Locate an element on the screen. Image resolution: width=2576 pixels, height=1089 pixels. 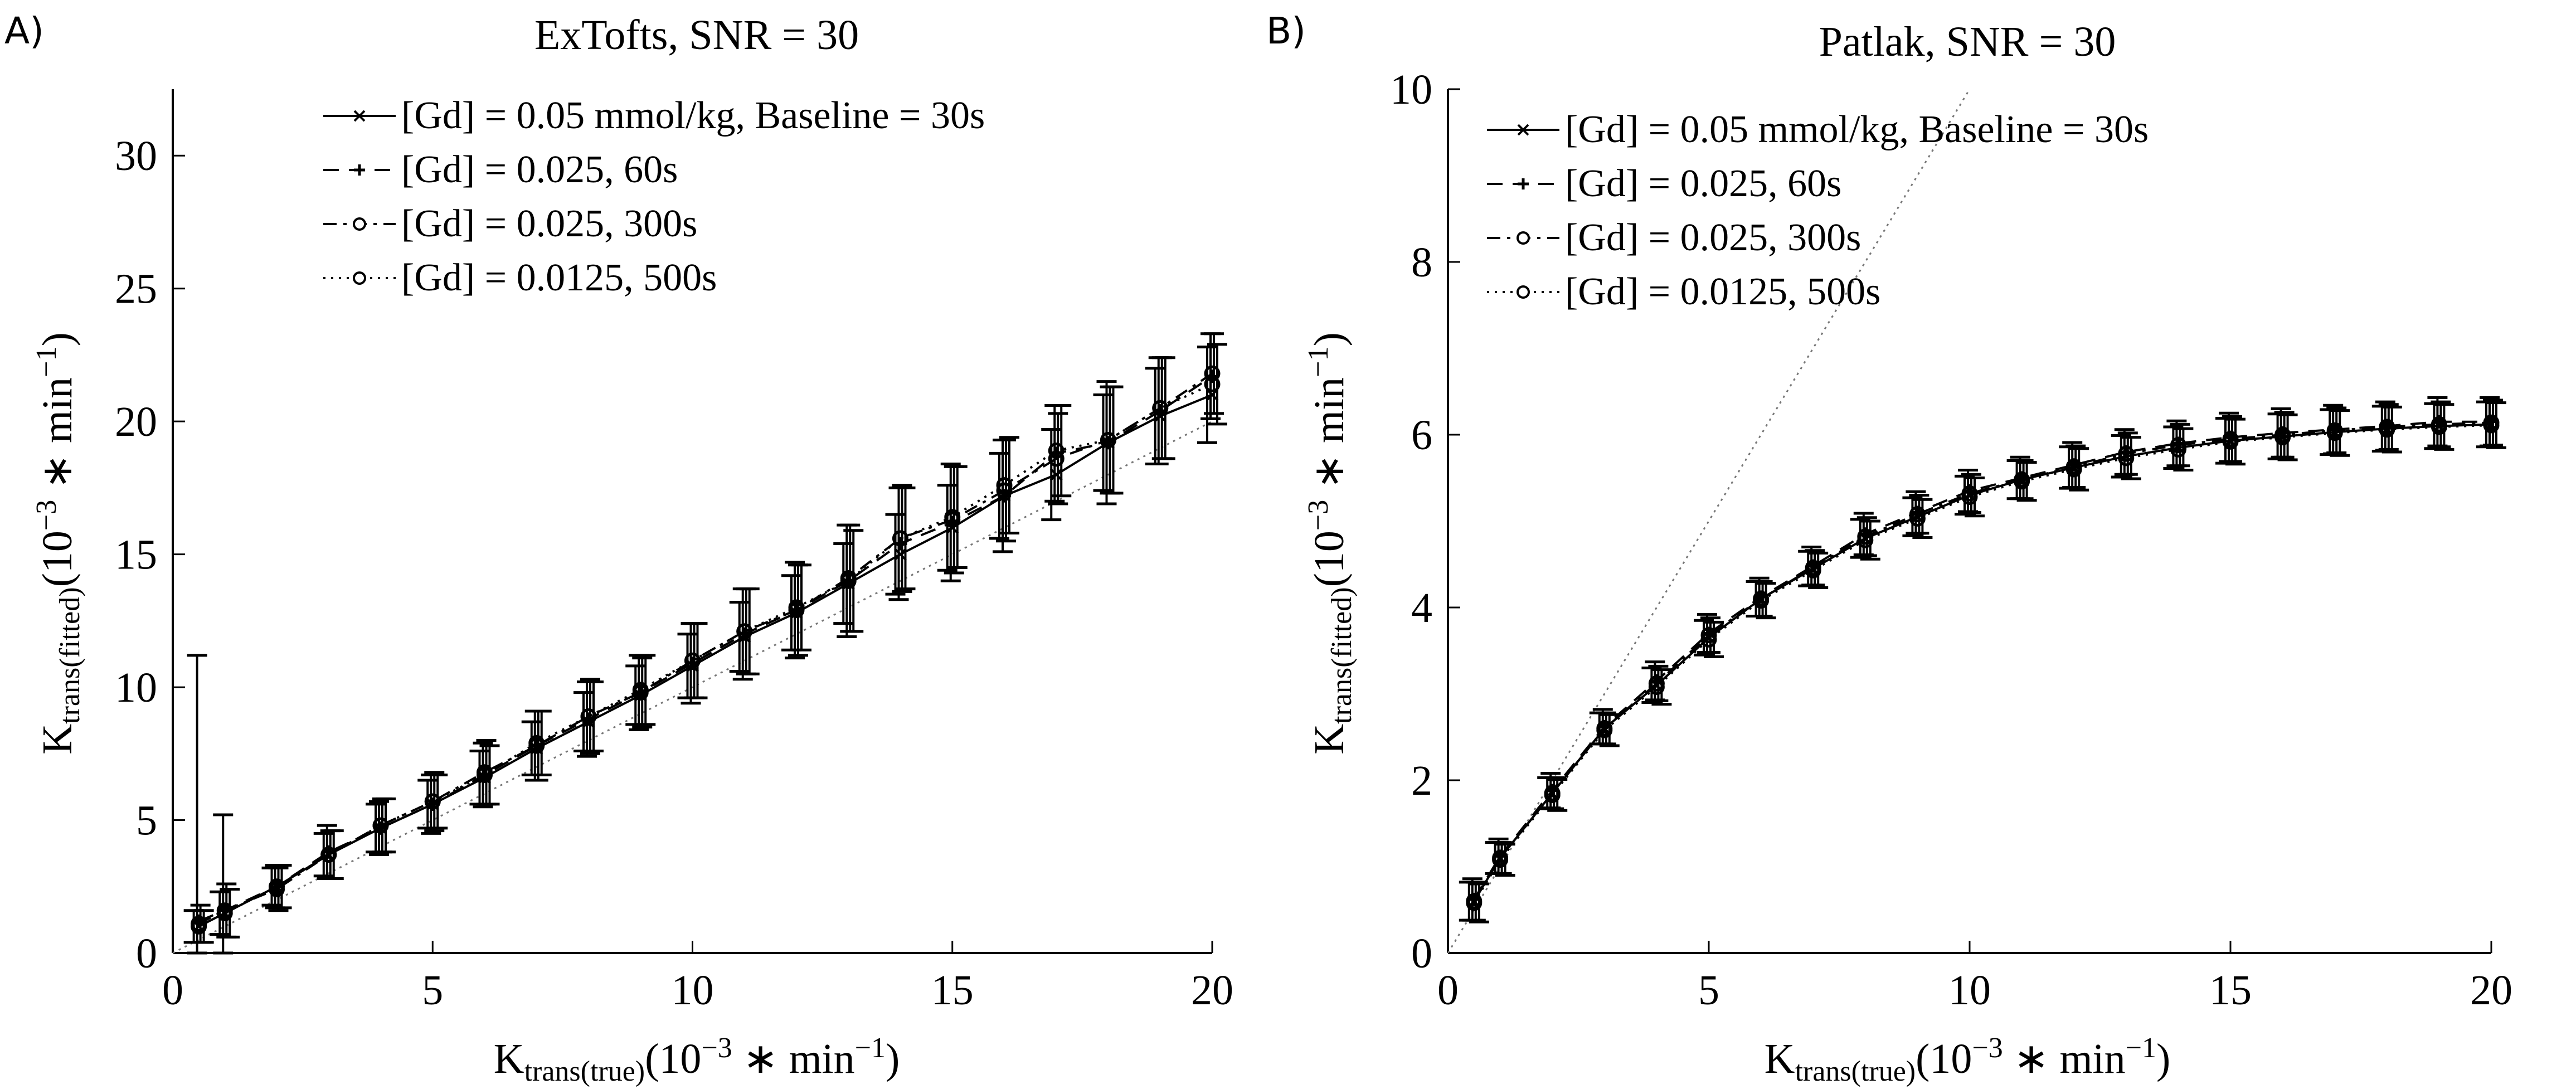
panel-b-ylabel: Ktrans(fitted)(10−3 ∗ min−1) is located at coordinates (1330, 544).